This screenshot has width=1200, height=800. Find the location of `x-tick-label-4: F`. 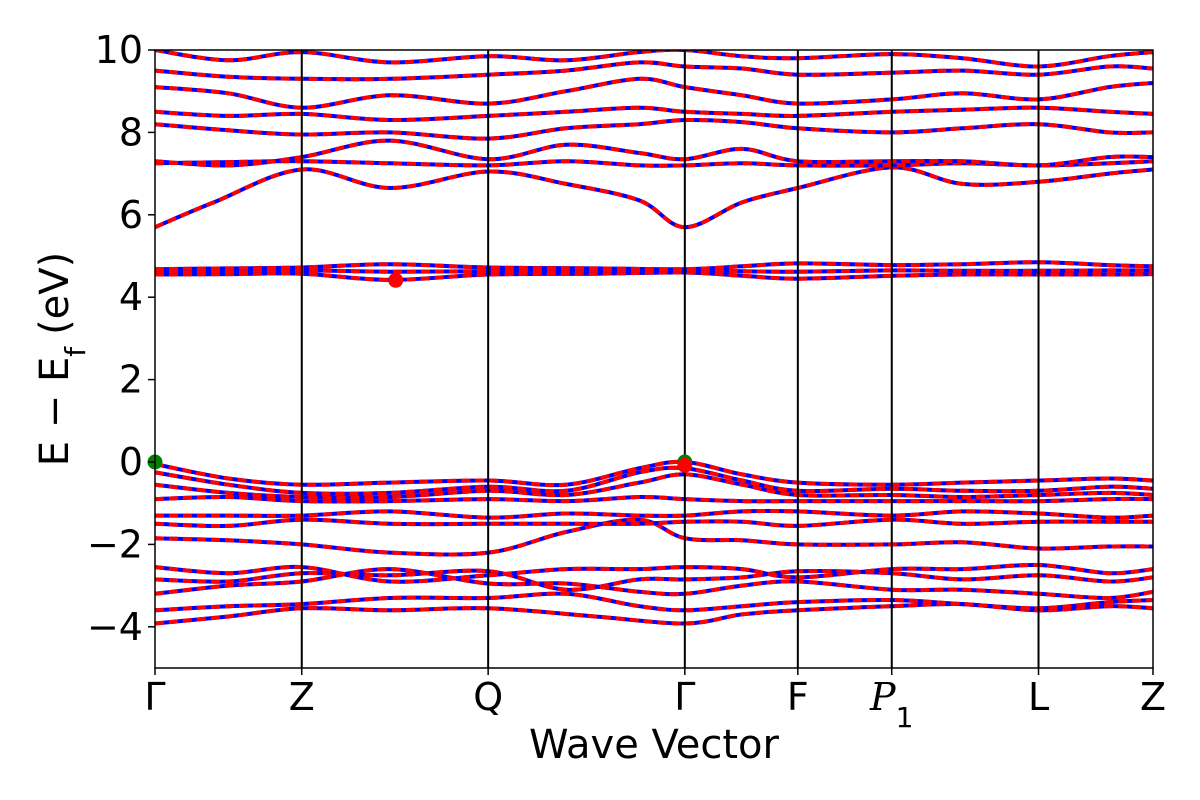

x-tick-label-4: F is located at coordinates (798, 697).